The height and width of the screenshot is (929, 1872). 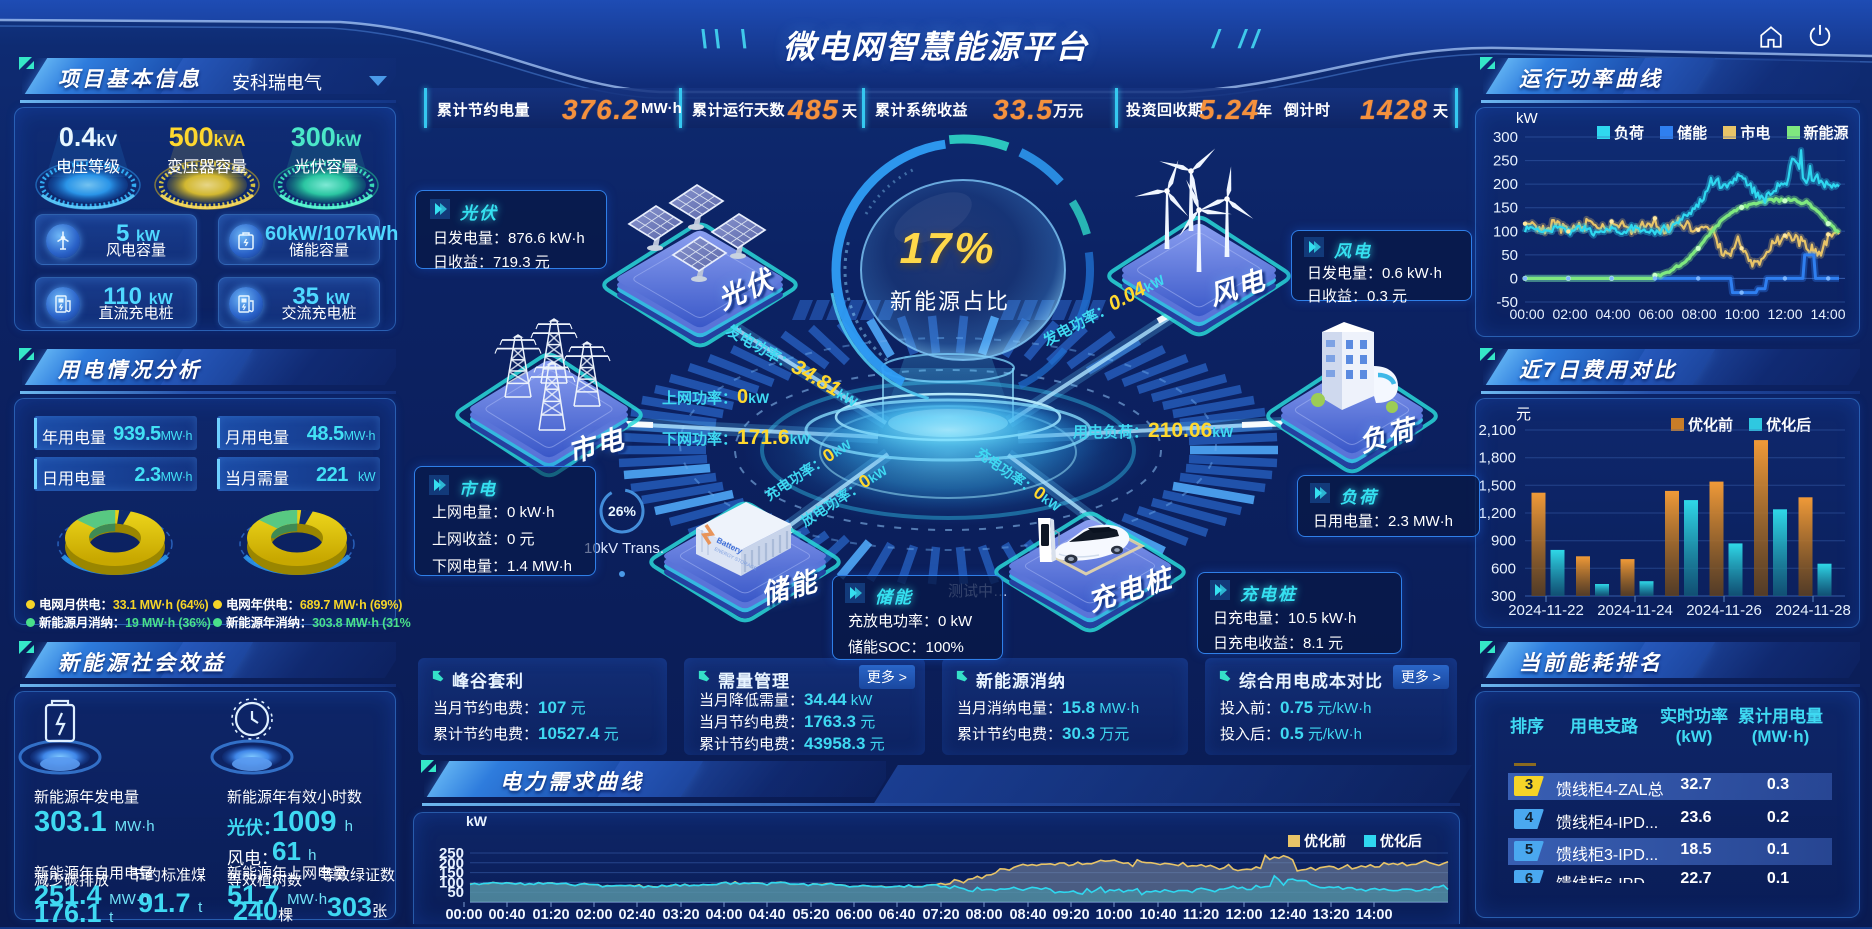 I want to click on svg-text: 09:20, so click(x=1070, y=915).